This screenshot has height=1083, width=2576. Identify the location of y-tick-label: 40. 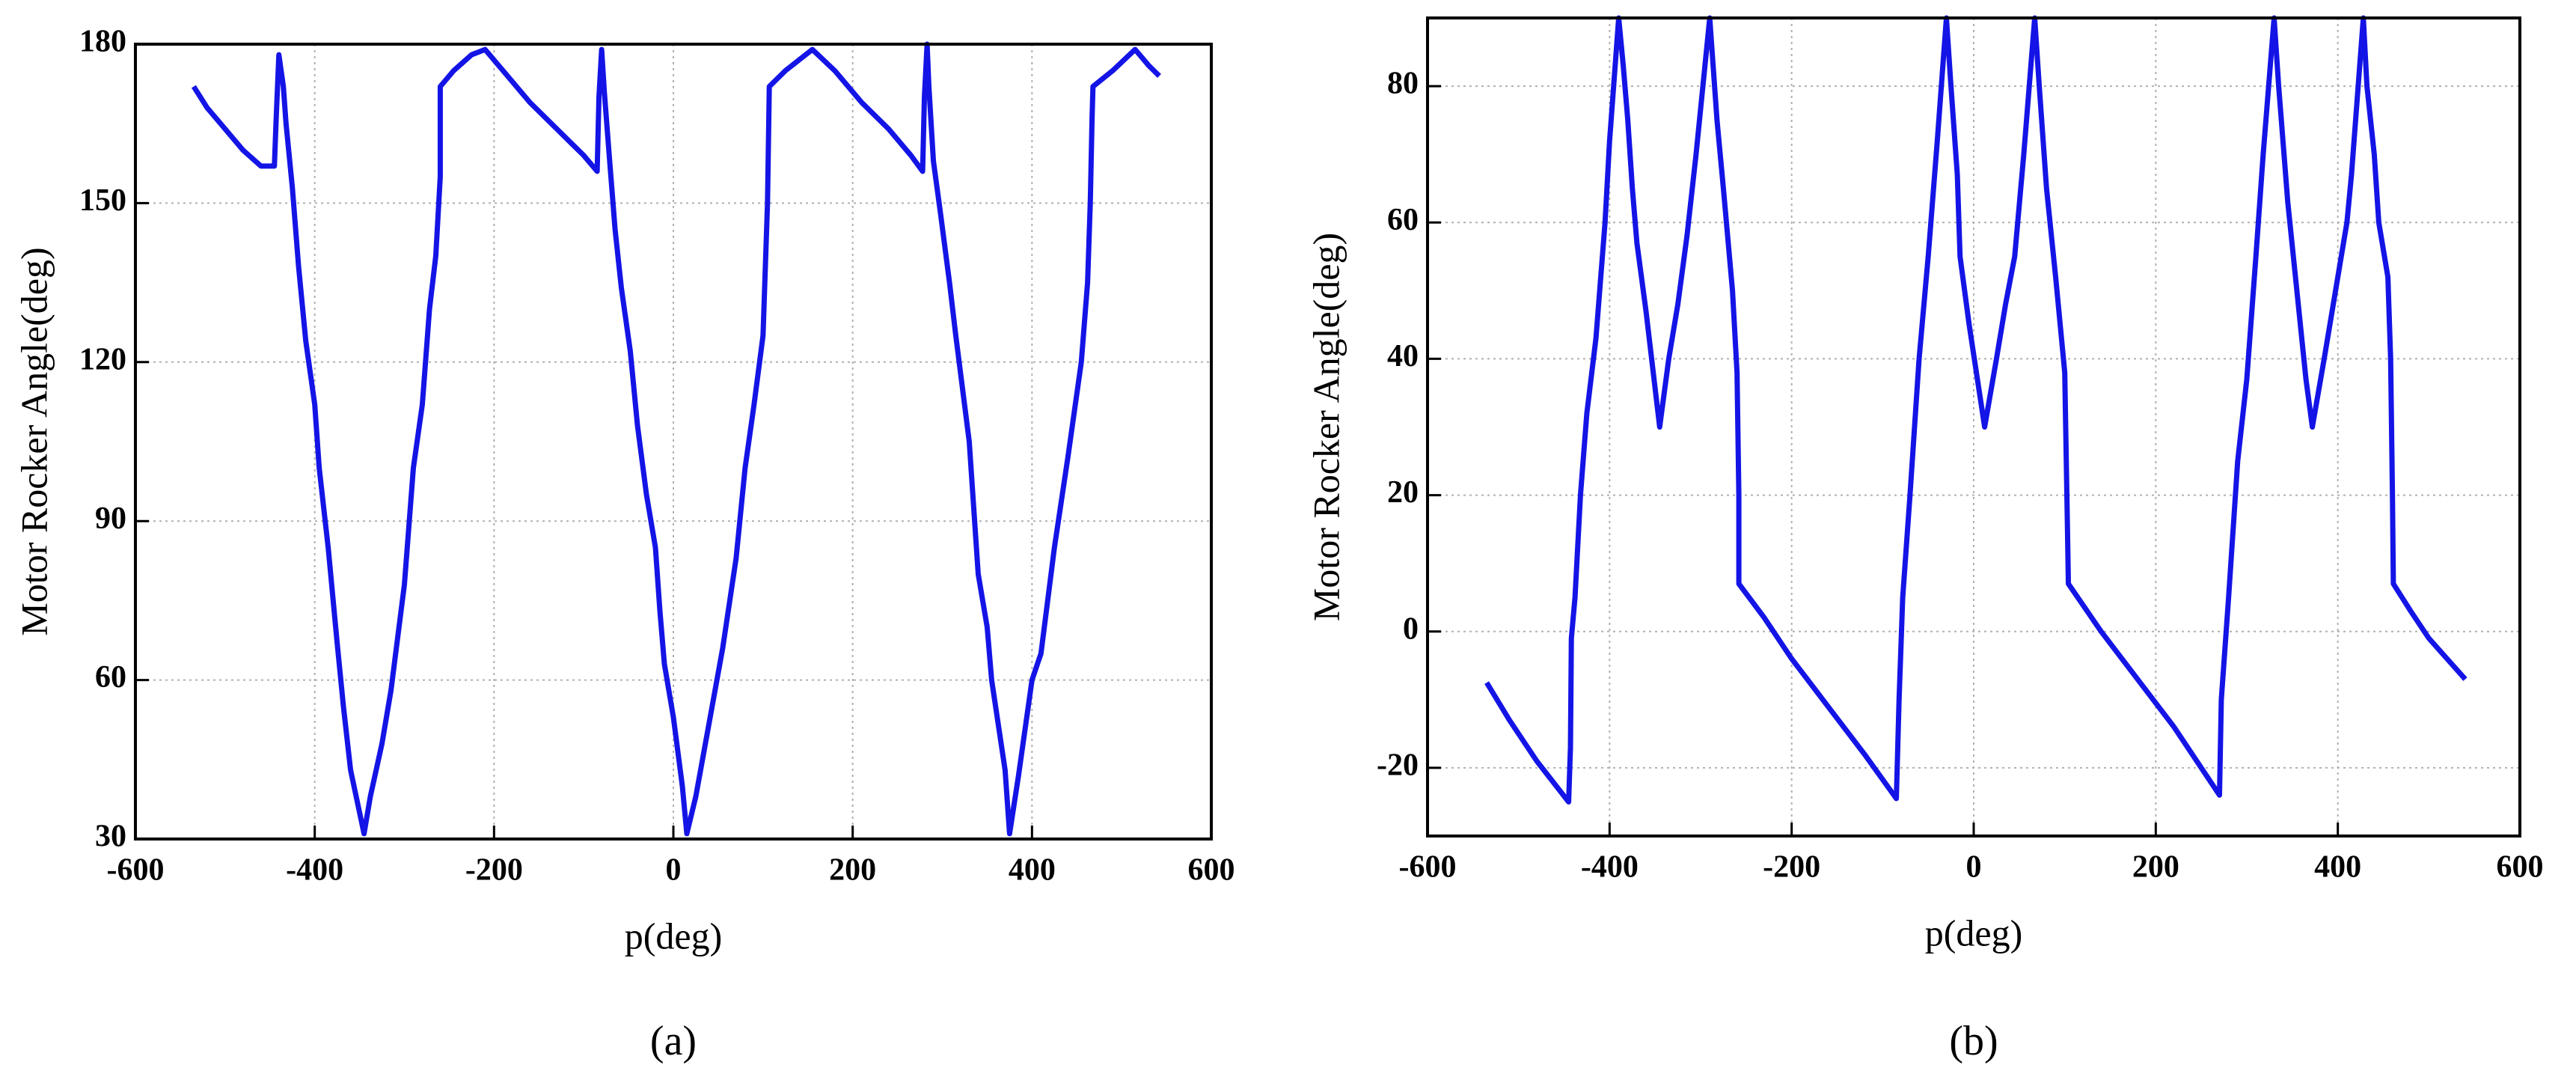
(1403, 356).